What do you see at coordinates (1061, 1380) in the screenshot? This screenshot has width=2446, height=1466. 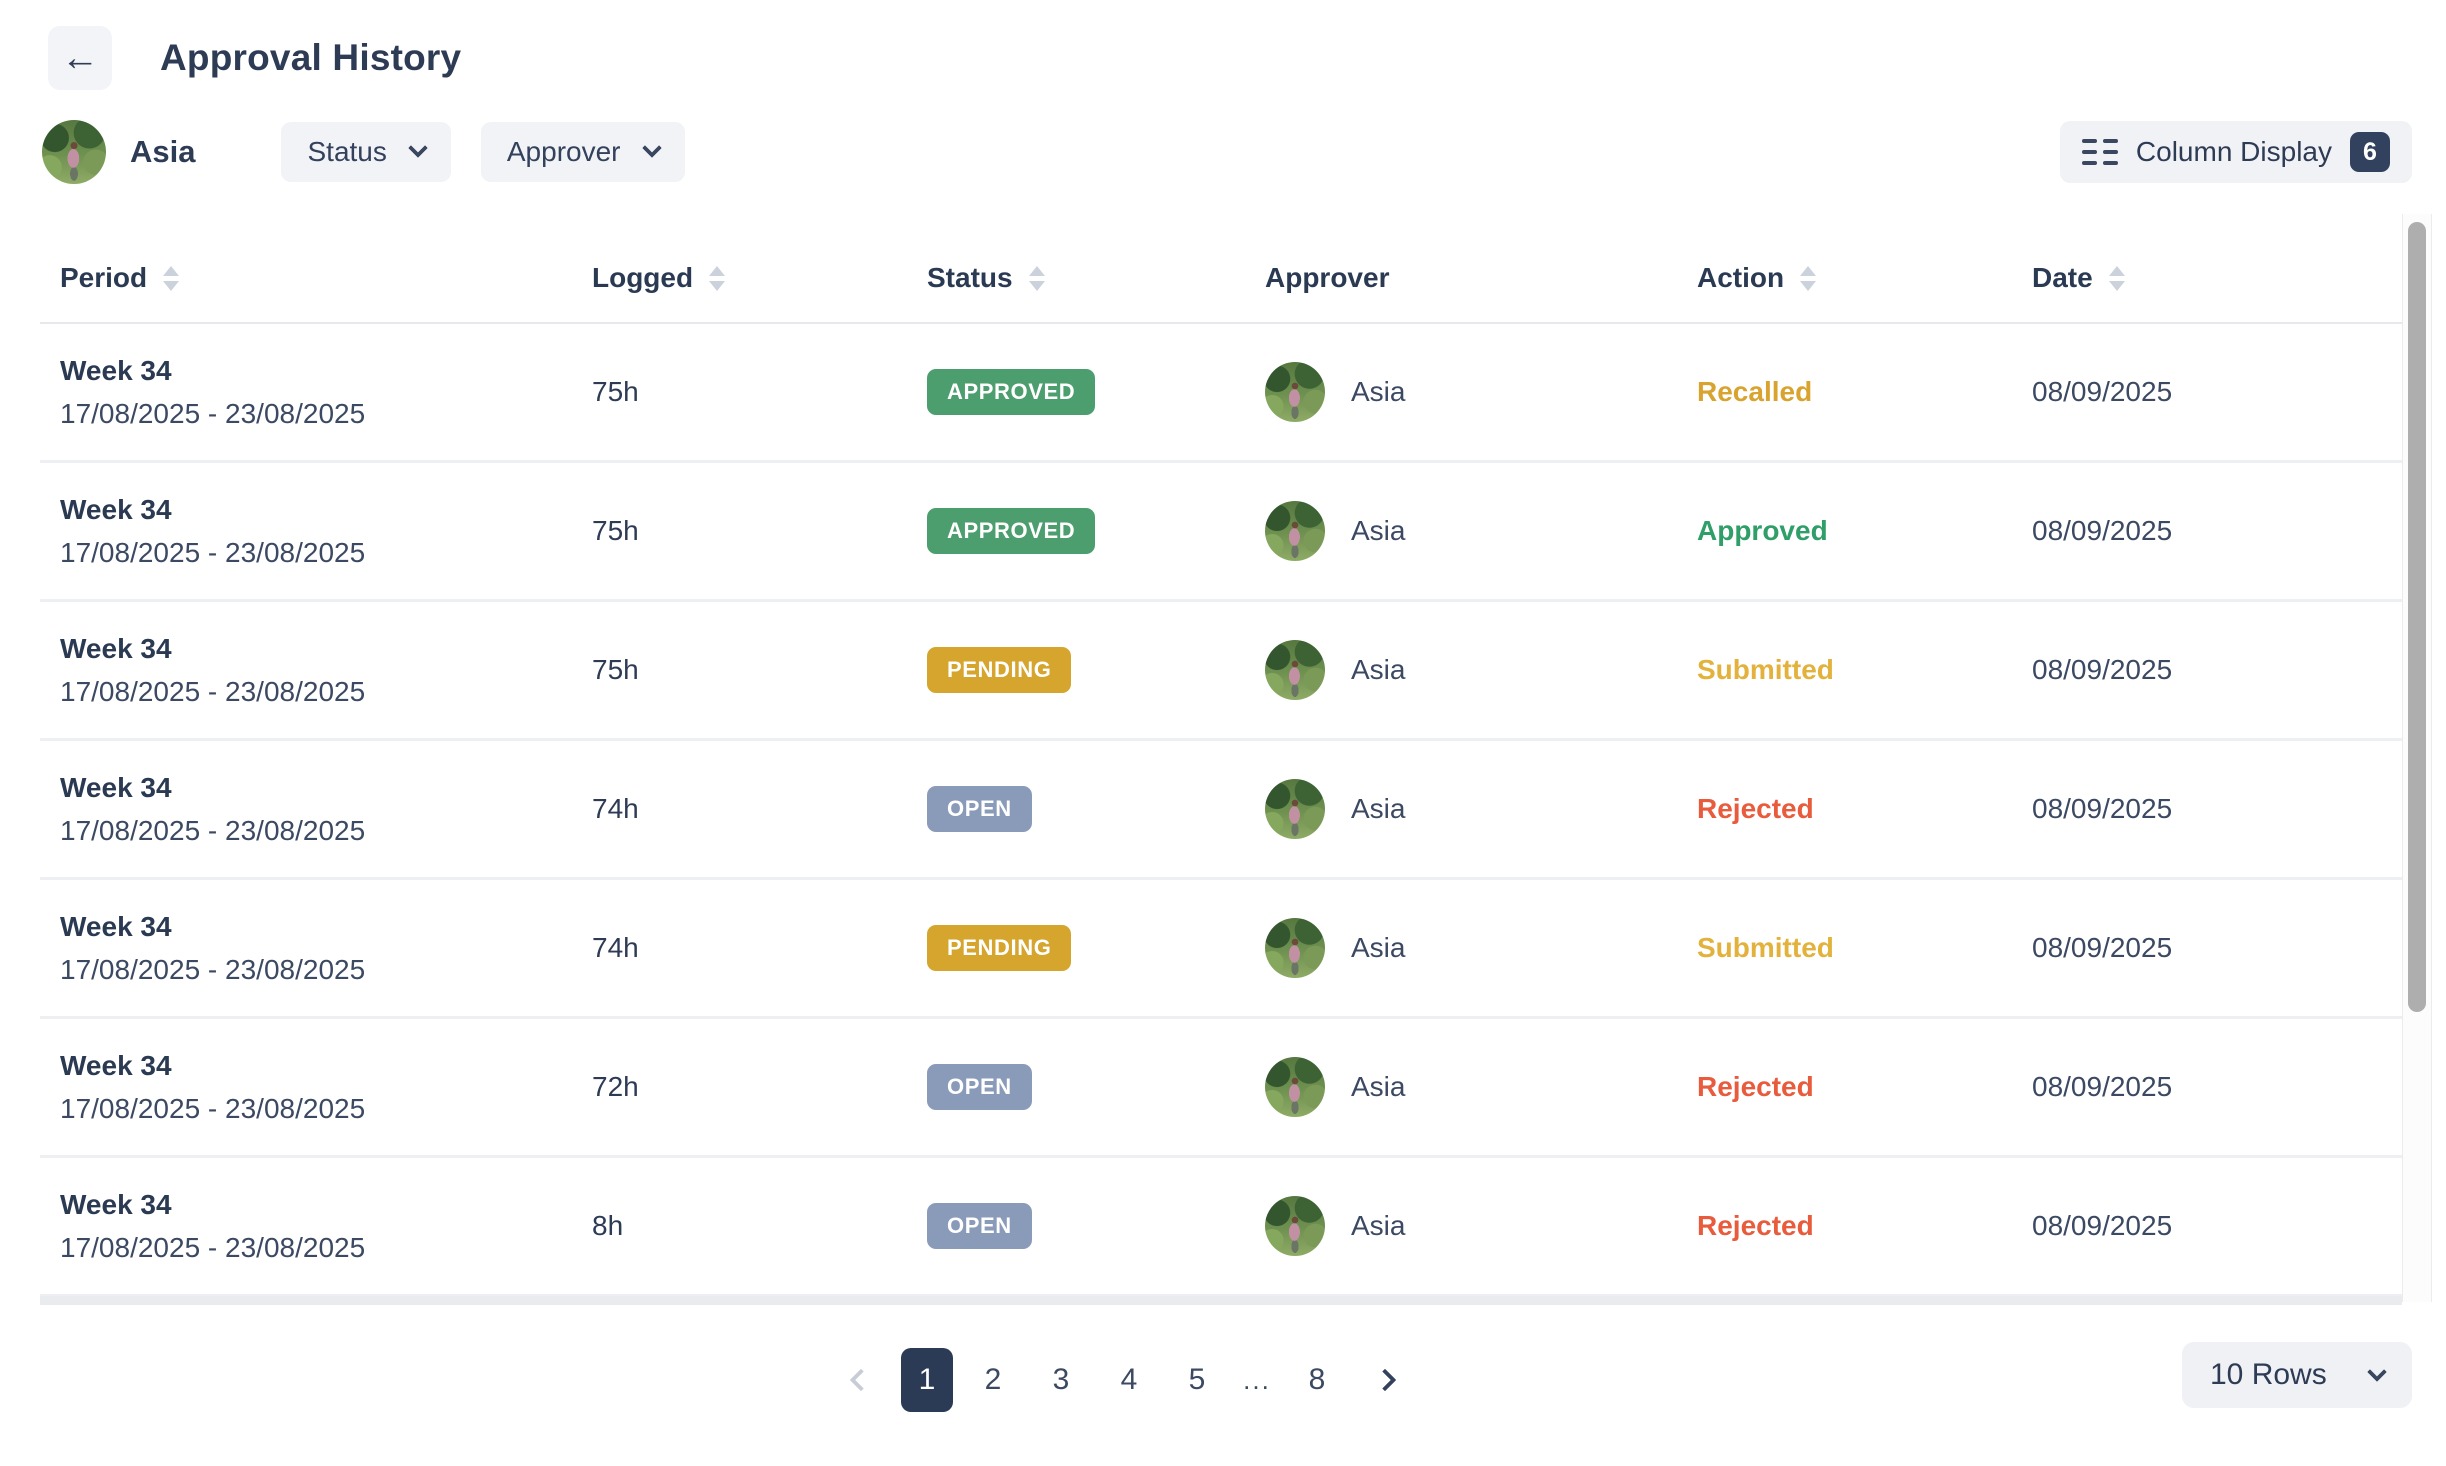 I see `page-button-3: 3` at bounding box center [1061, 1380].